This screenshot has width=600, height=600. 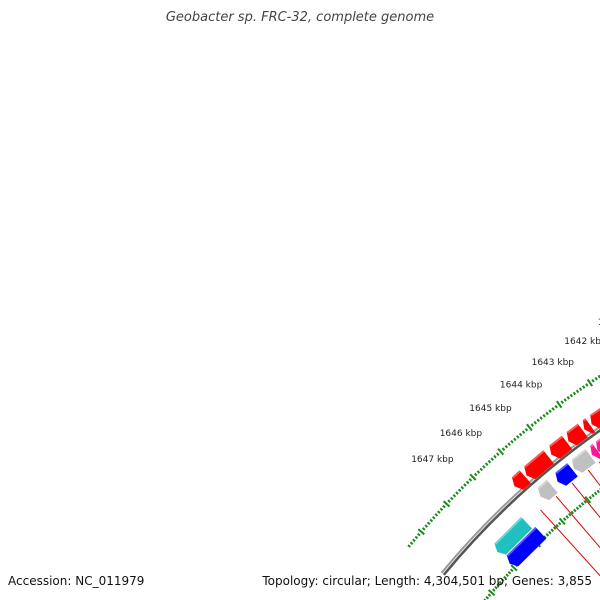 I want to click on map-title: Geobacter sp. FRC-32, complete genome, so click(x=300, y=17).